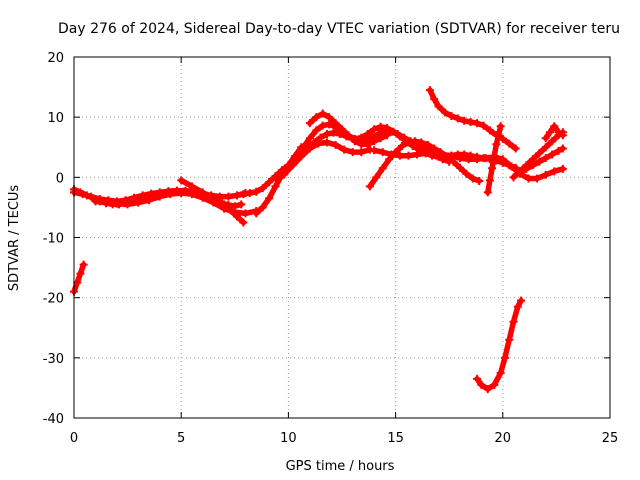 The image size is (640, 480). I want to click on series-s16, so click(554, 132).